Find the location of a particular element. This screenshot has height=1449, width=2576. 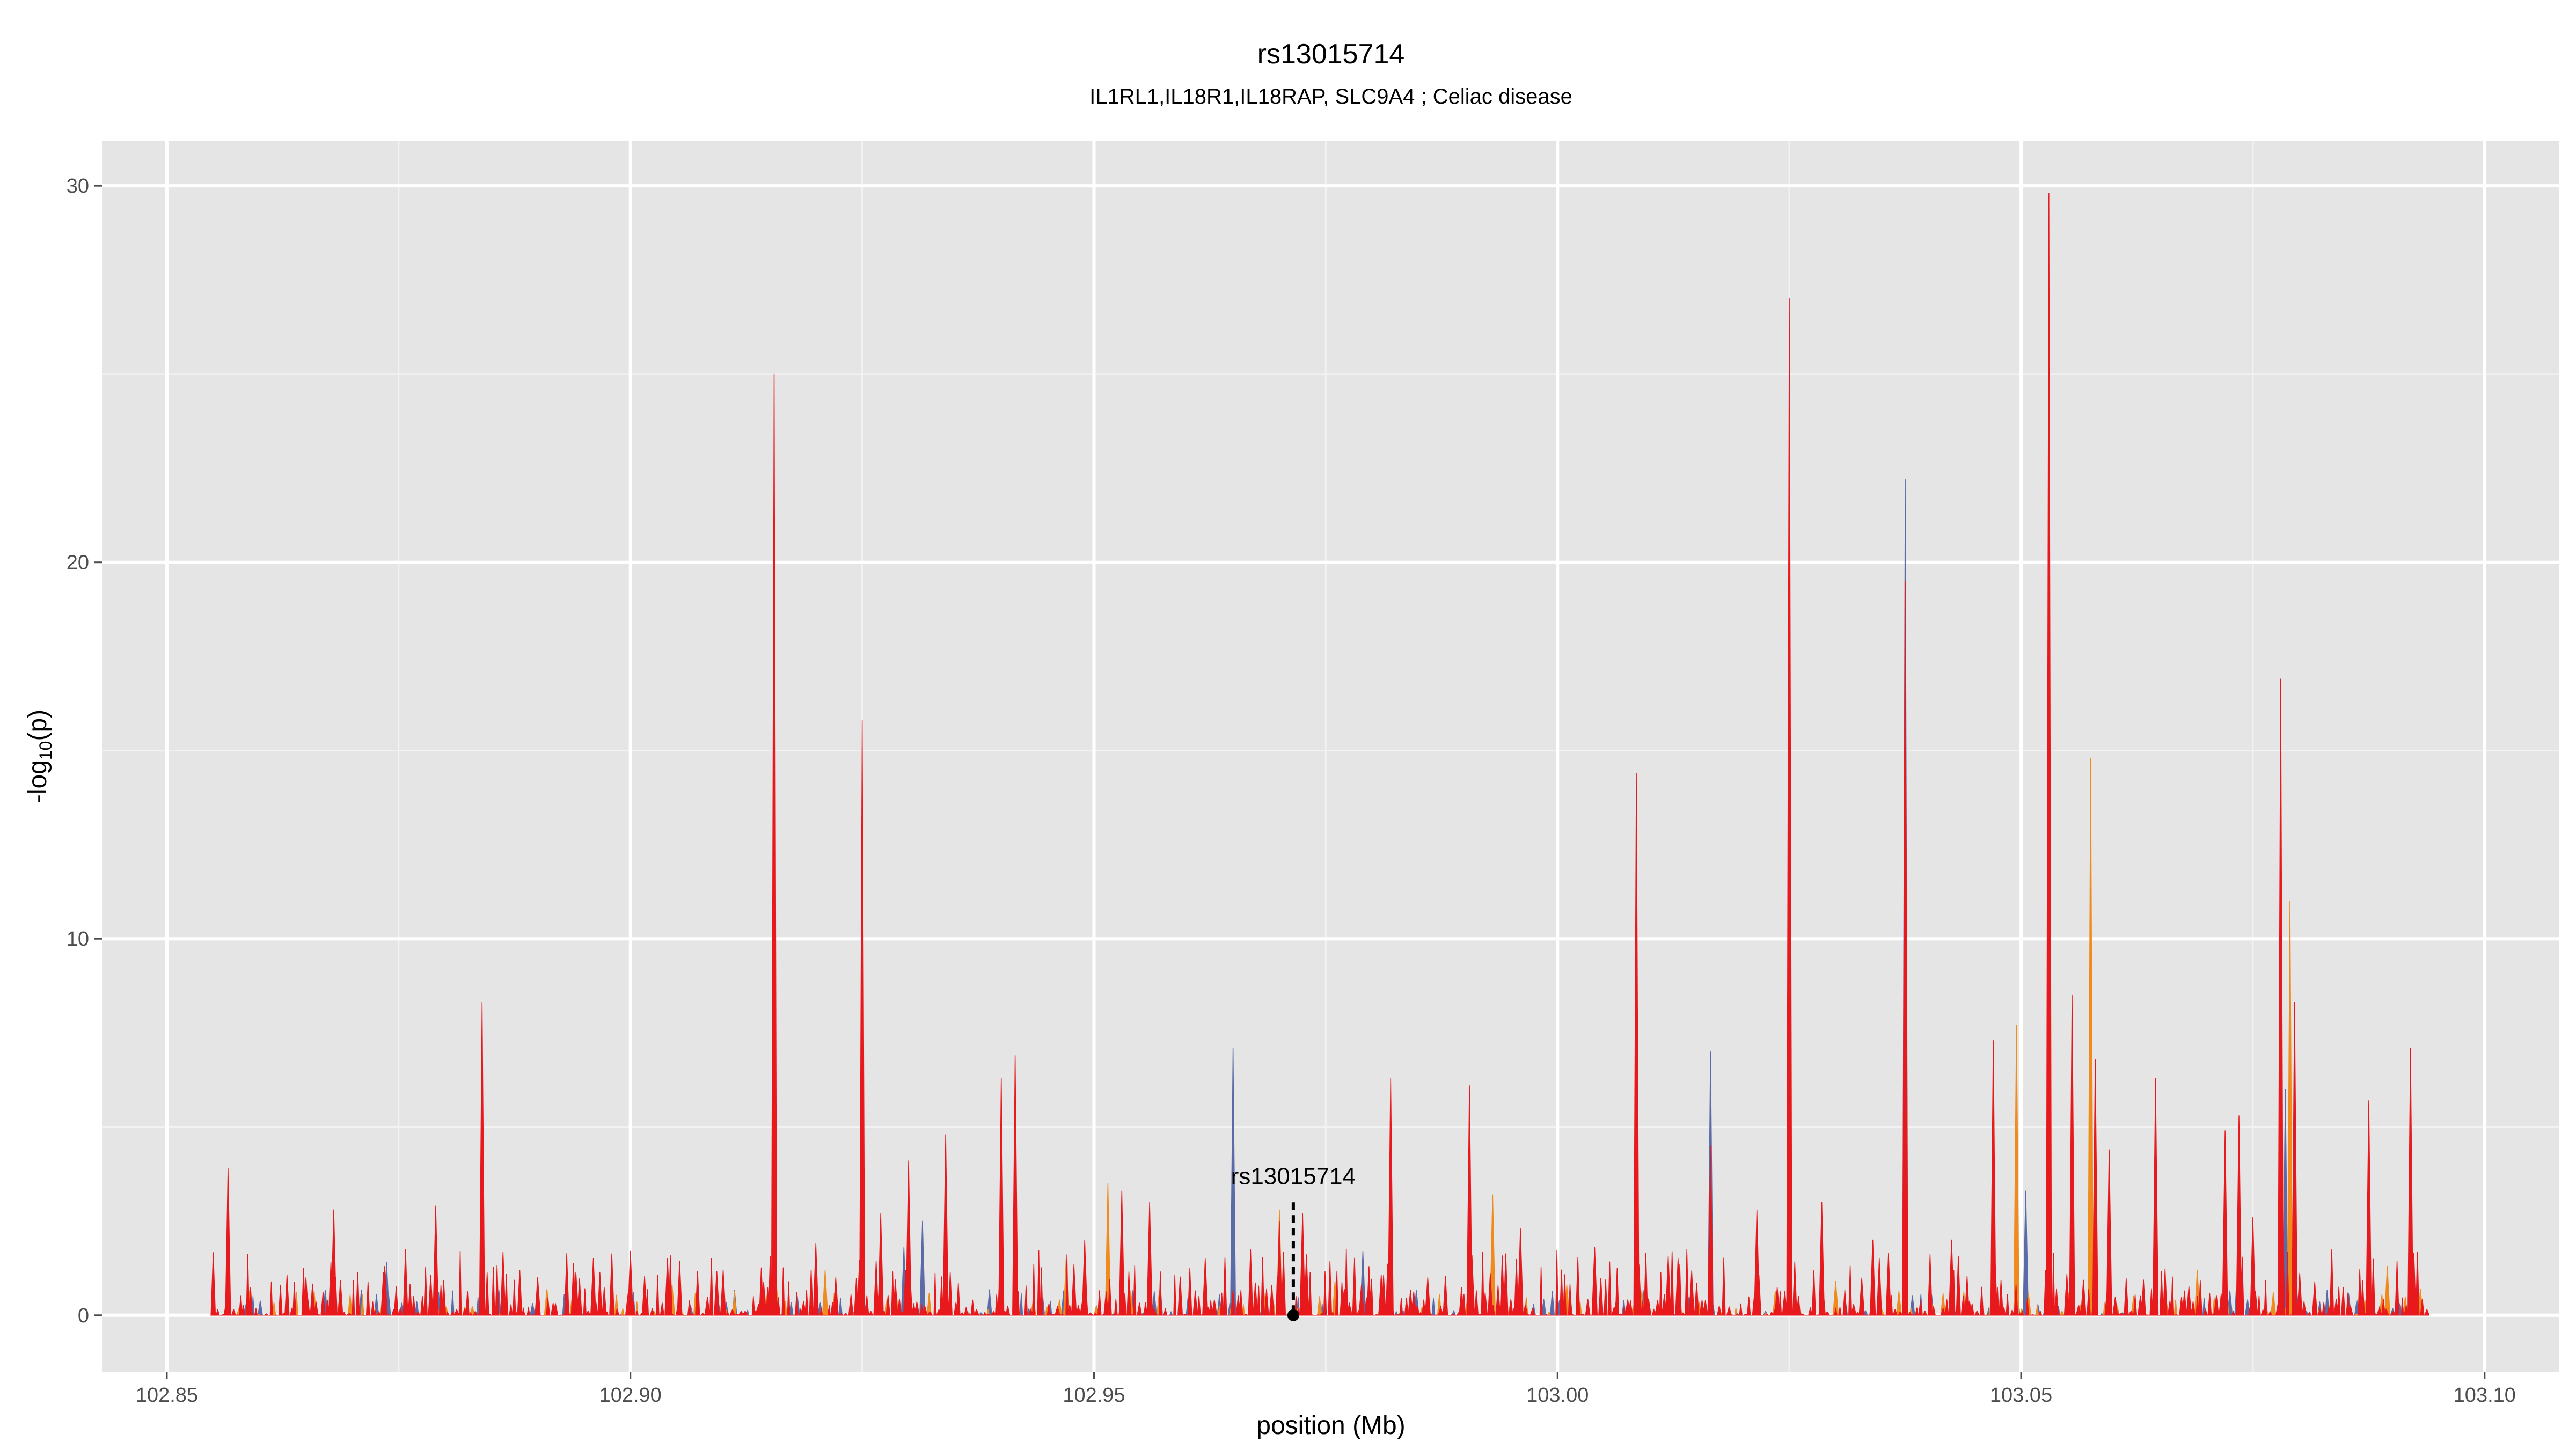

snp-marker-point is located at coordinates (1293, 1315).